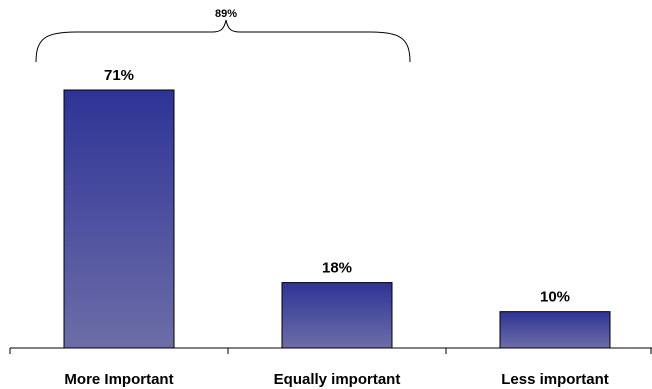 The image size is (652, 389). What do you see at coordinates (337, 268) in the screenshot?
I see `data-label: 18%` at bounding box center [337, 268].